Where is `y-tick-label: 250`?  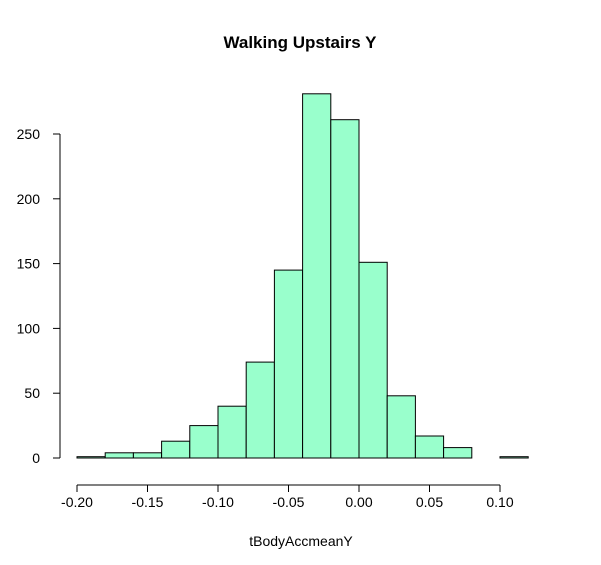 y-tick-label: 250 is located at coordinates (29, 134).